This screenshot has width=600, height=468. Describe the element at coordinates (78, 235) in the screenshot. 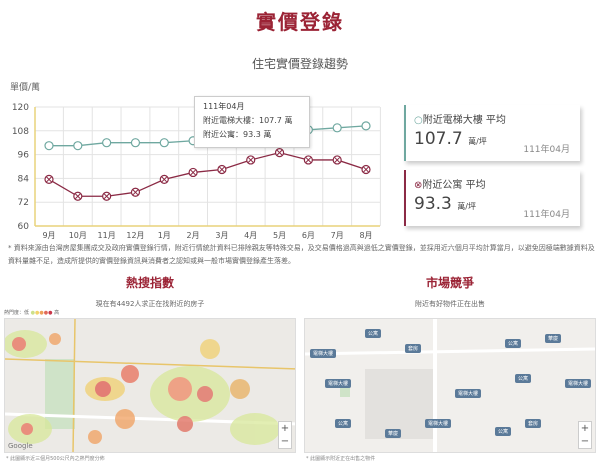

I see `x-tick-label: 10月` at that location.